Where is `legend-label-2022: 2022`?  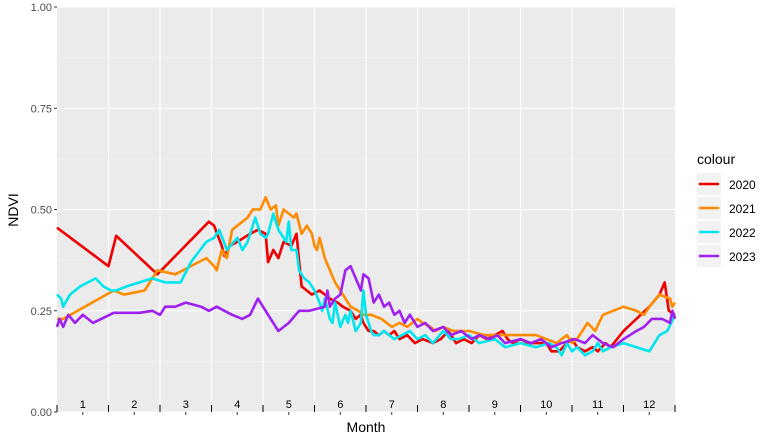
legend-label-2022: 2022 is located at coordinates (742, 233).